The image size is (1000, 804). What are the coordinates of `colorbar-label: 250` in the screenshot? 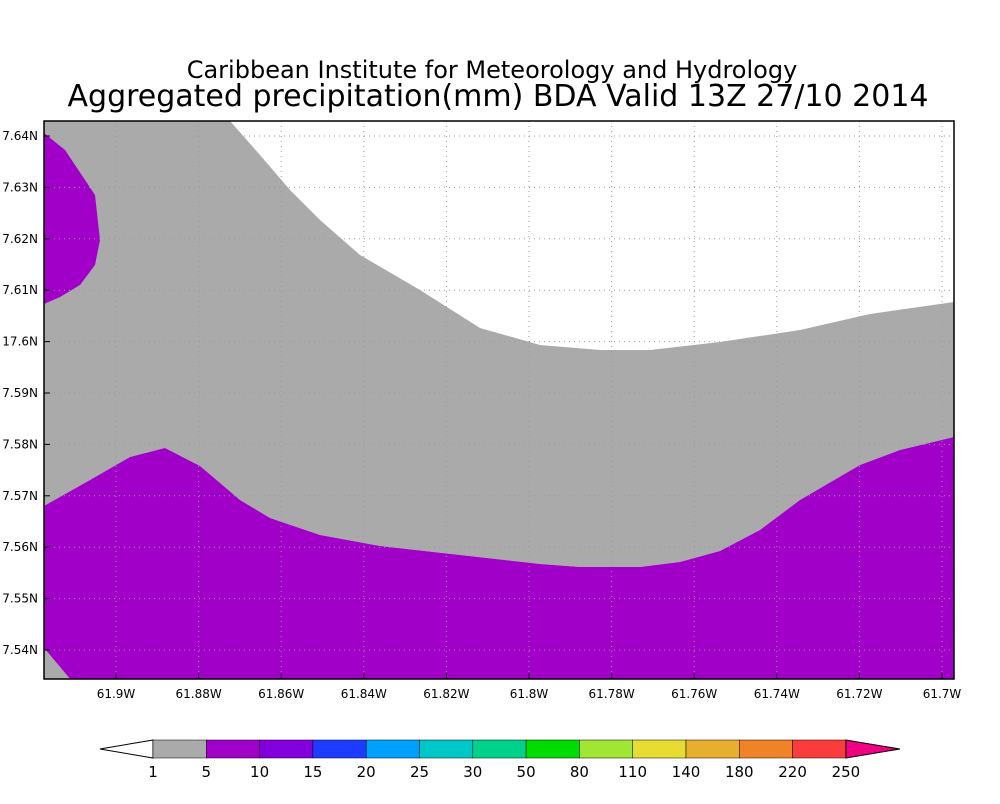 It's located at (846, 772).